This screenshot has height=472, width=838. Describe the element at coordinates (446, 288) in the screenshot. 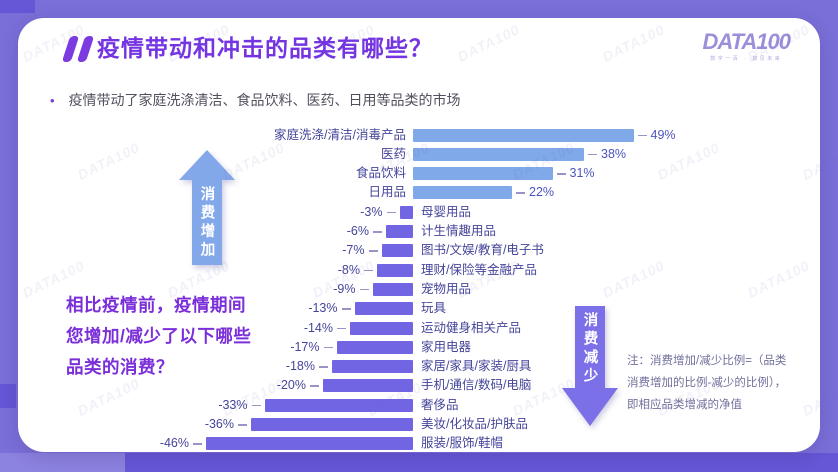

I see `category-label: 宠物用品` at that location.